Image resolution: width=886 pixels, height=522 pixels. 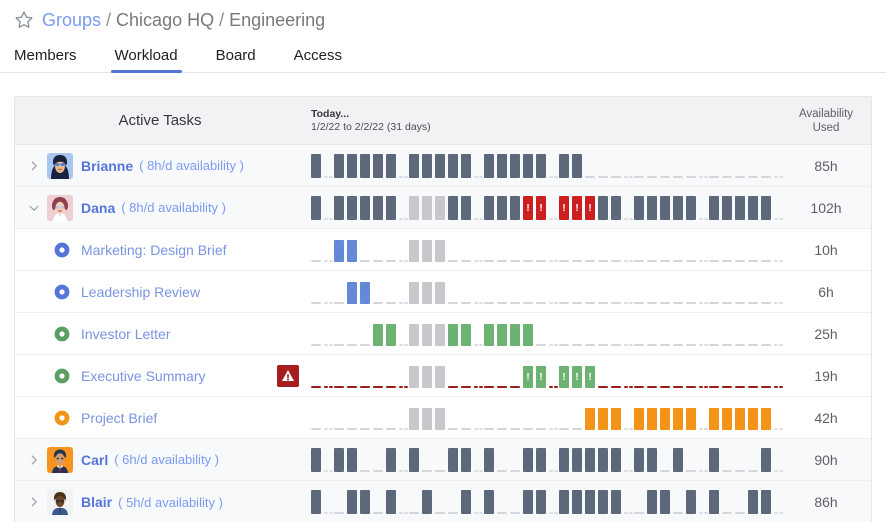 I want to click on member-name: Dana, so click(x=98, y=207).